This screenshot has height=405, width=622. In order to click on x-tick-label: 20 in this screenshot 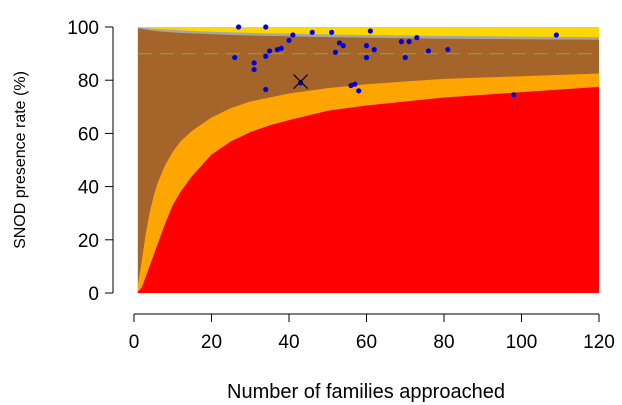, I will do `click(211, 342)`.